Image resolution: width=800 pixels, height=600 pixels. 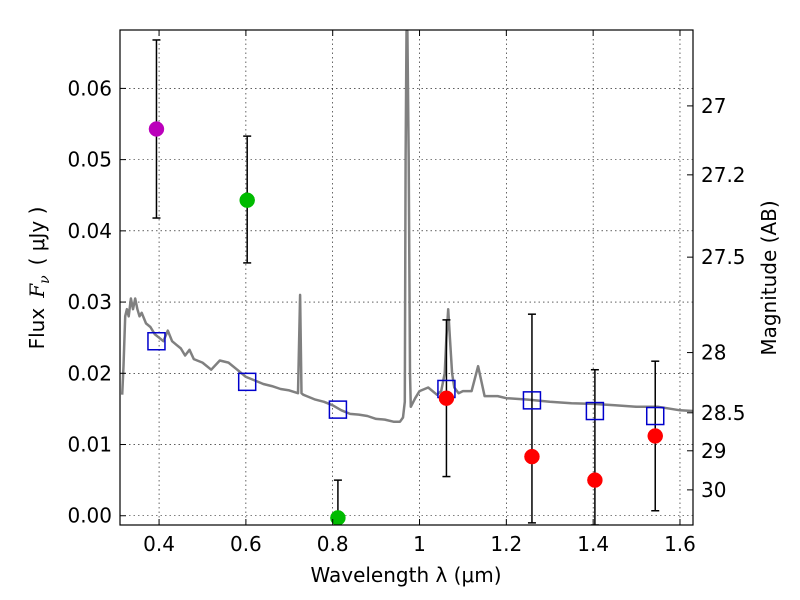 What do you see at coordinates (419, 544) in the screenshot?
I see `x-tick-label: 1` at bounding box center [419, 544].